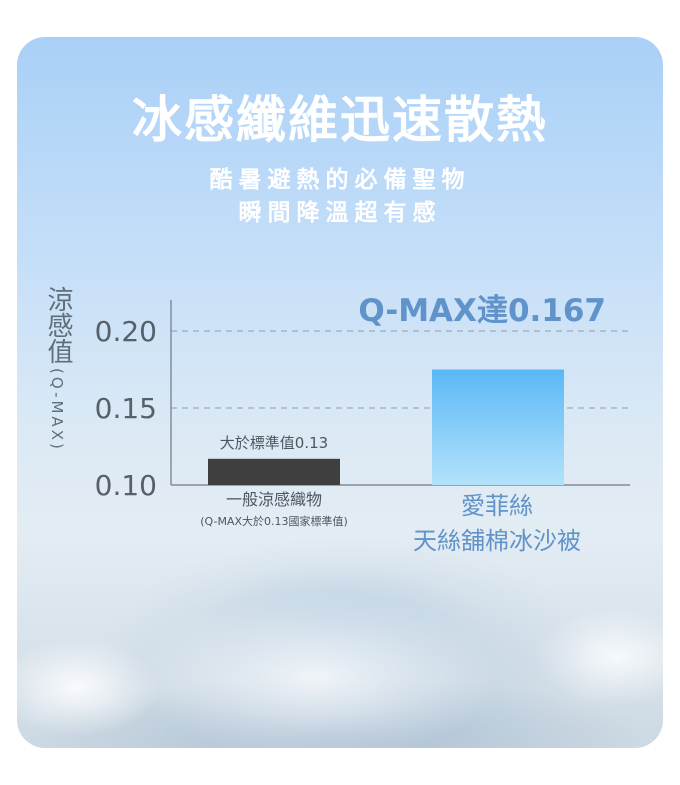 The image size is (680, 785). What do you see at coordinates (340, 179) in the screenshot?
I see `subtitle-line-1: 酷暑避熱的必備聖物` at bounding box center [340, 179].